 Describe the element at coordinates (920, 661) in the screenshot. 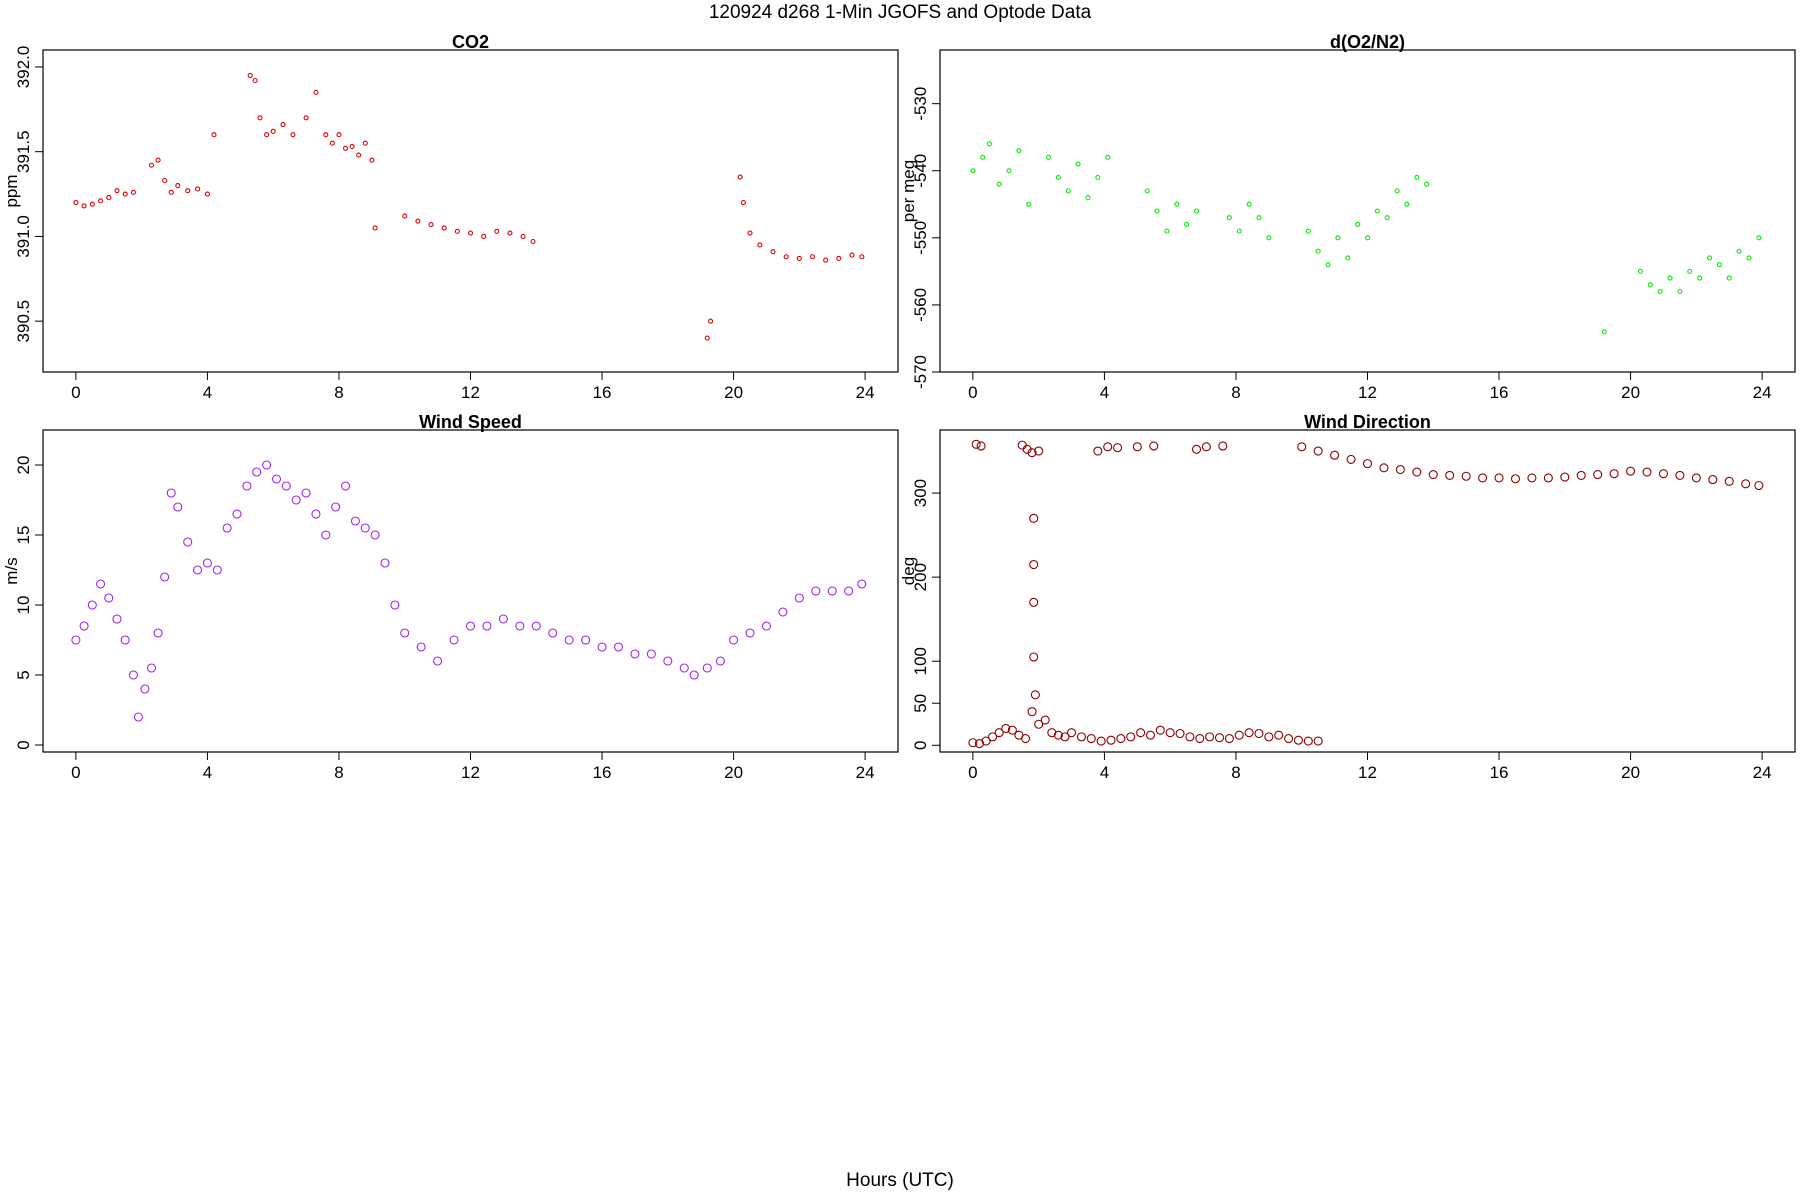

I see `y-tick-label: 100` at that location.